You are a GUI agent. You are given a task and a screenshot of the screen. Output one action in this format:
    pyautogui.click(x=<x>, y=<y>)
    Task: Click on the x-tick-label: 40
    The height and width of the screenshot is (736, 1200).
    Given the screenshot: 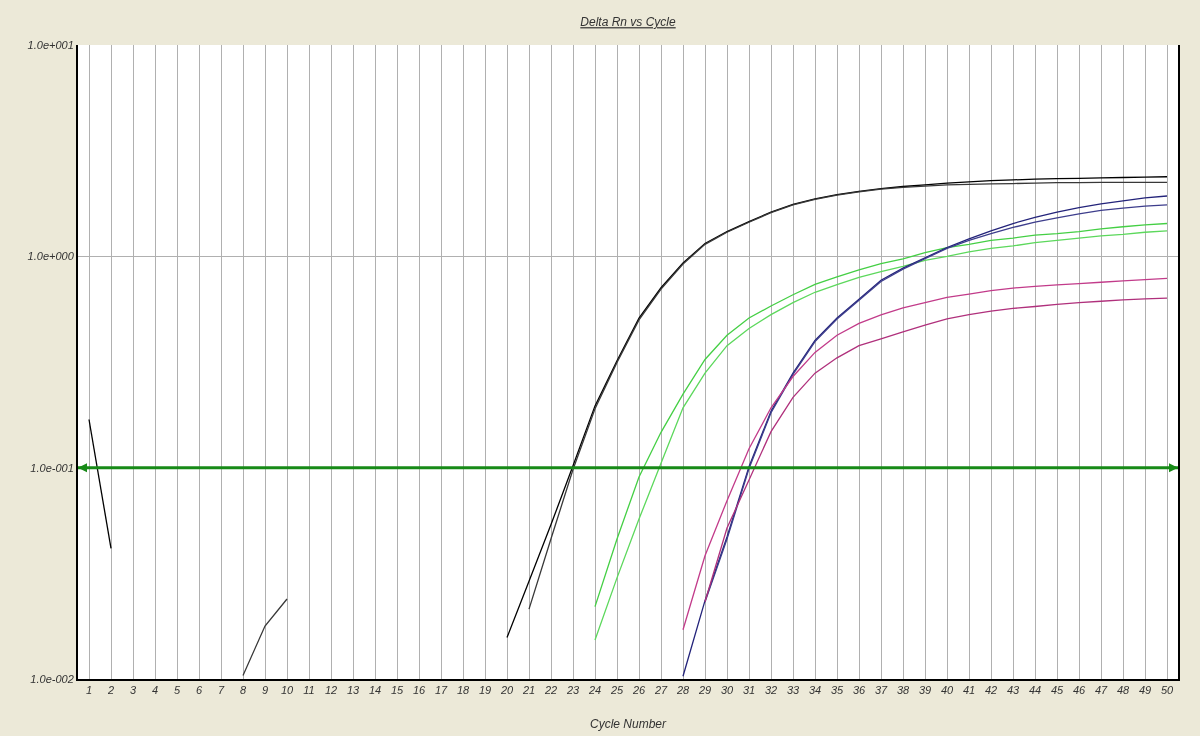 What is the action you would take?
    pyautogui.click(x=947, y=690)
    